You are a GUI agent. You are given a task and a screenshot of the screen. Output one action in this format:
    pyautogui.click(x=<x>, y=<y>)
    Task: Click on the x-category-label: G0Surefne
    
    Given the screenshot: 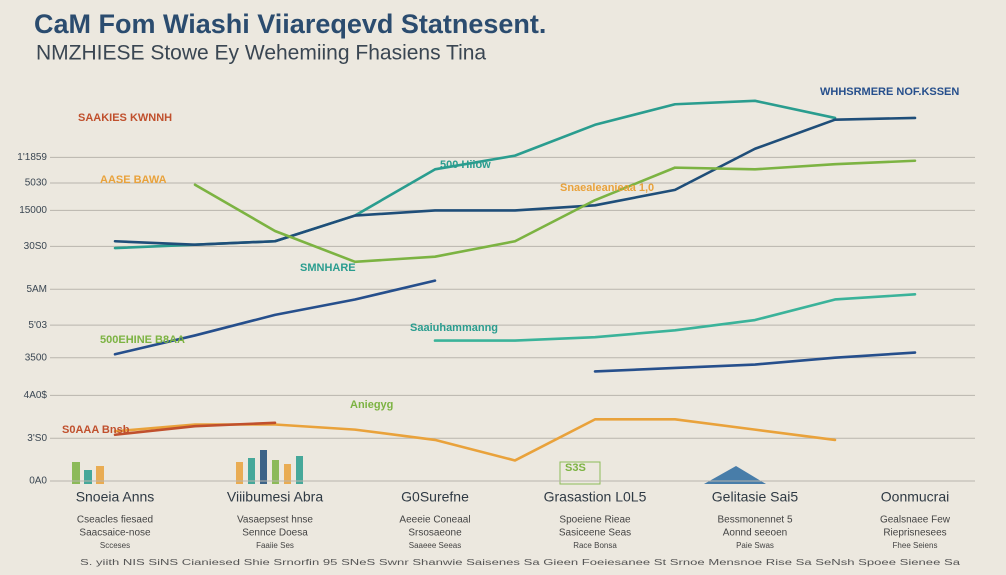 What is the action you would take?
    pyautogui.click(x=435, y=497)
    